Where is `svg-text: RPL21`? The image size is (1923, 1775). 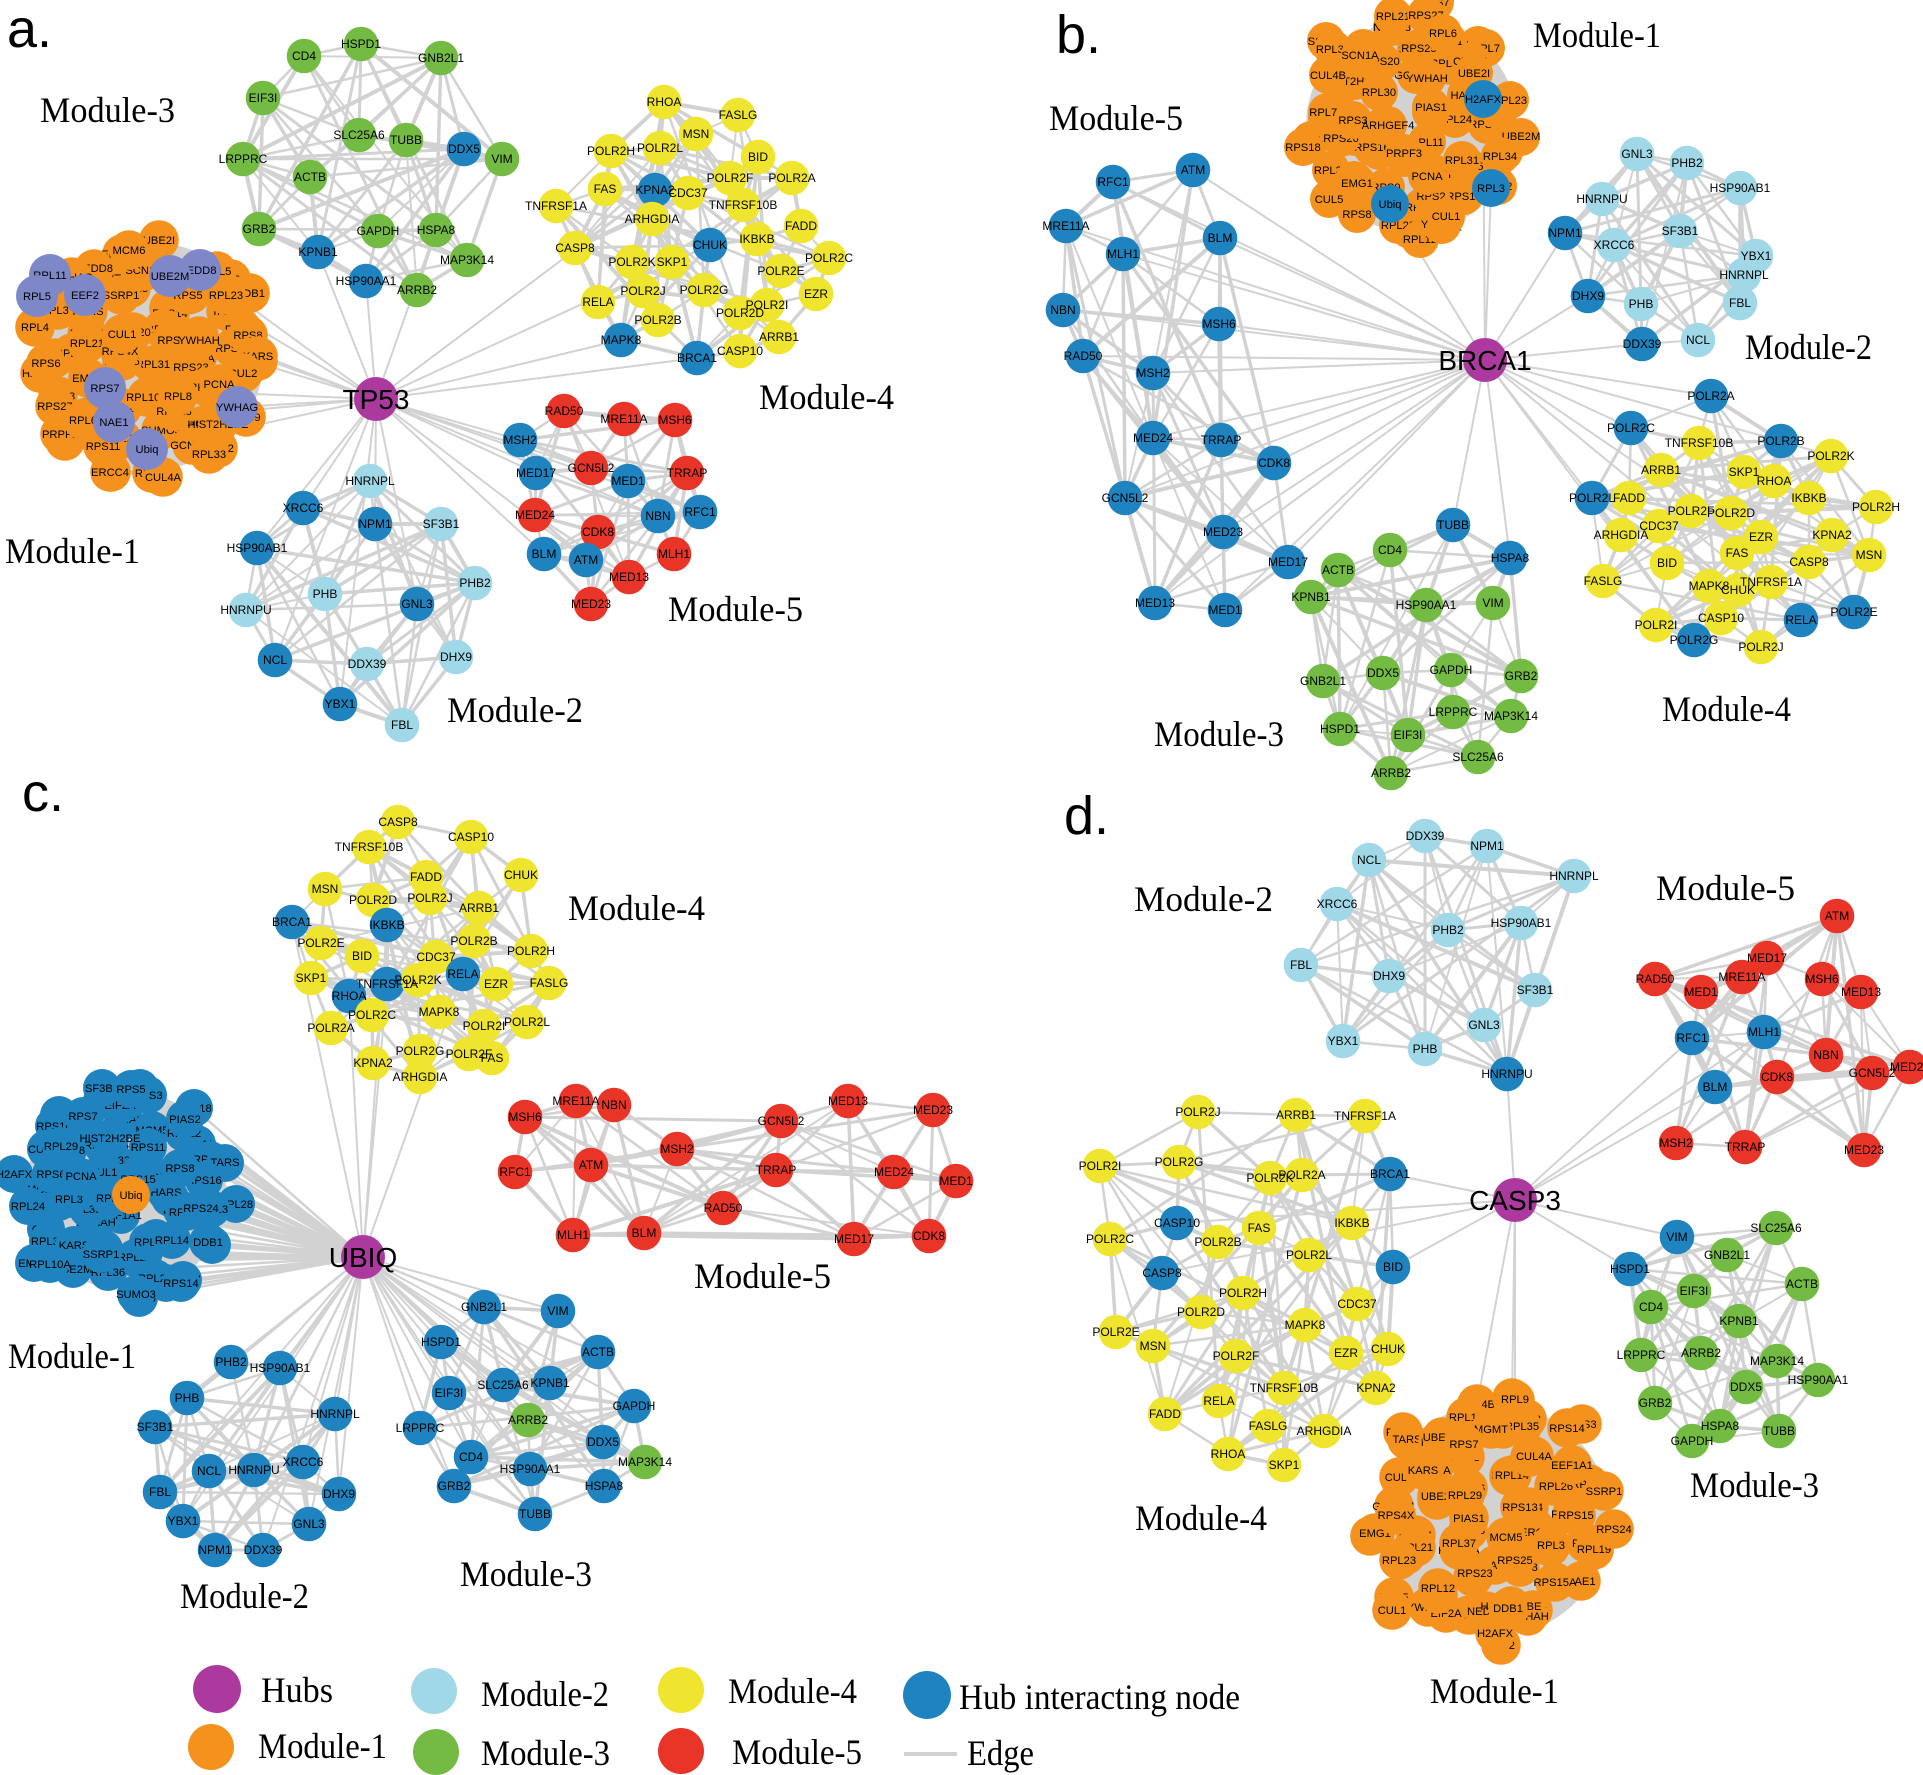 svg-text: RPL21 is located at coordinates (1393, 17).